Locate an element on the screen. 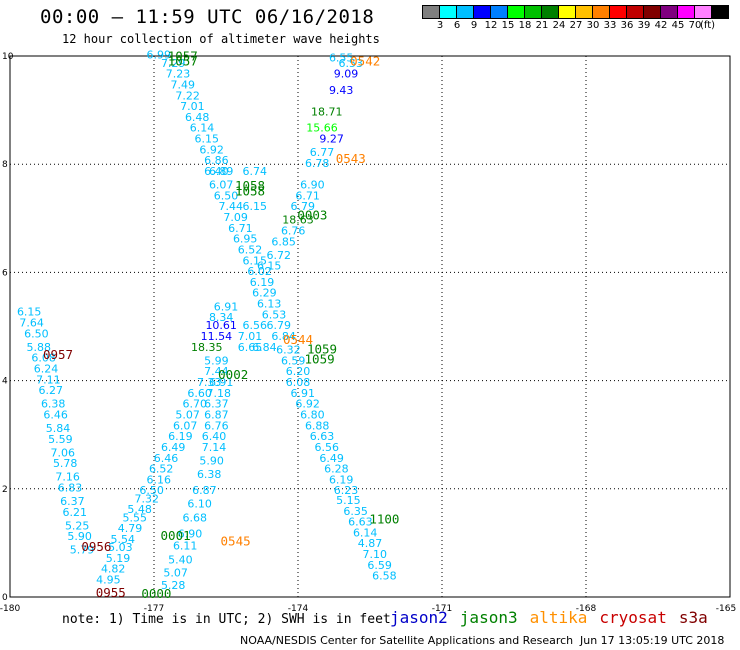 The image size is (740, 650). pass-time-label: 1057 is located at coordinates (183, 61).